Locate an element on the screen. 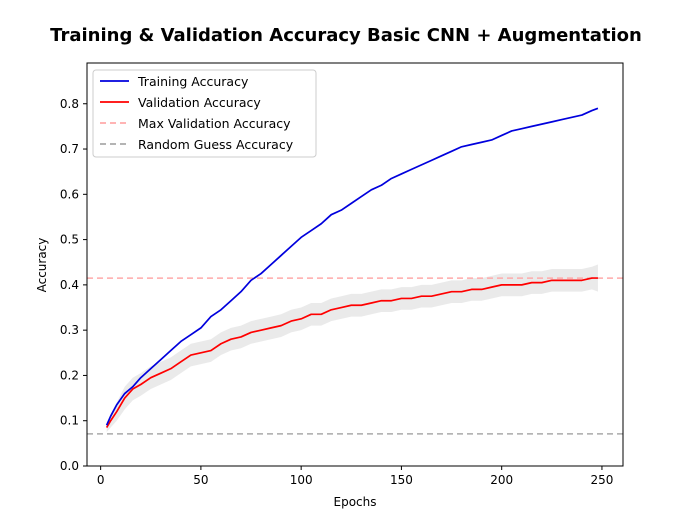 This screenshot has width=692, height=527. legend-box is located at coordinates (204, 113).